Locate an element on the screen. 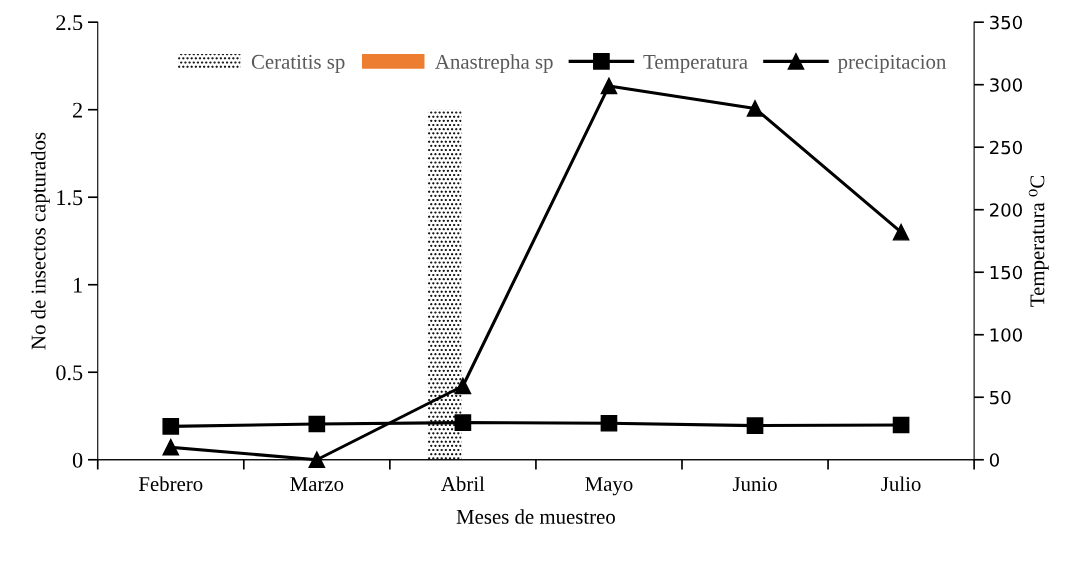  legend-label: Ceratitis sp is located at coordinates (298, 64).